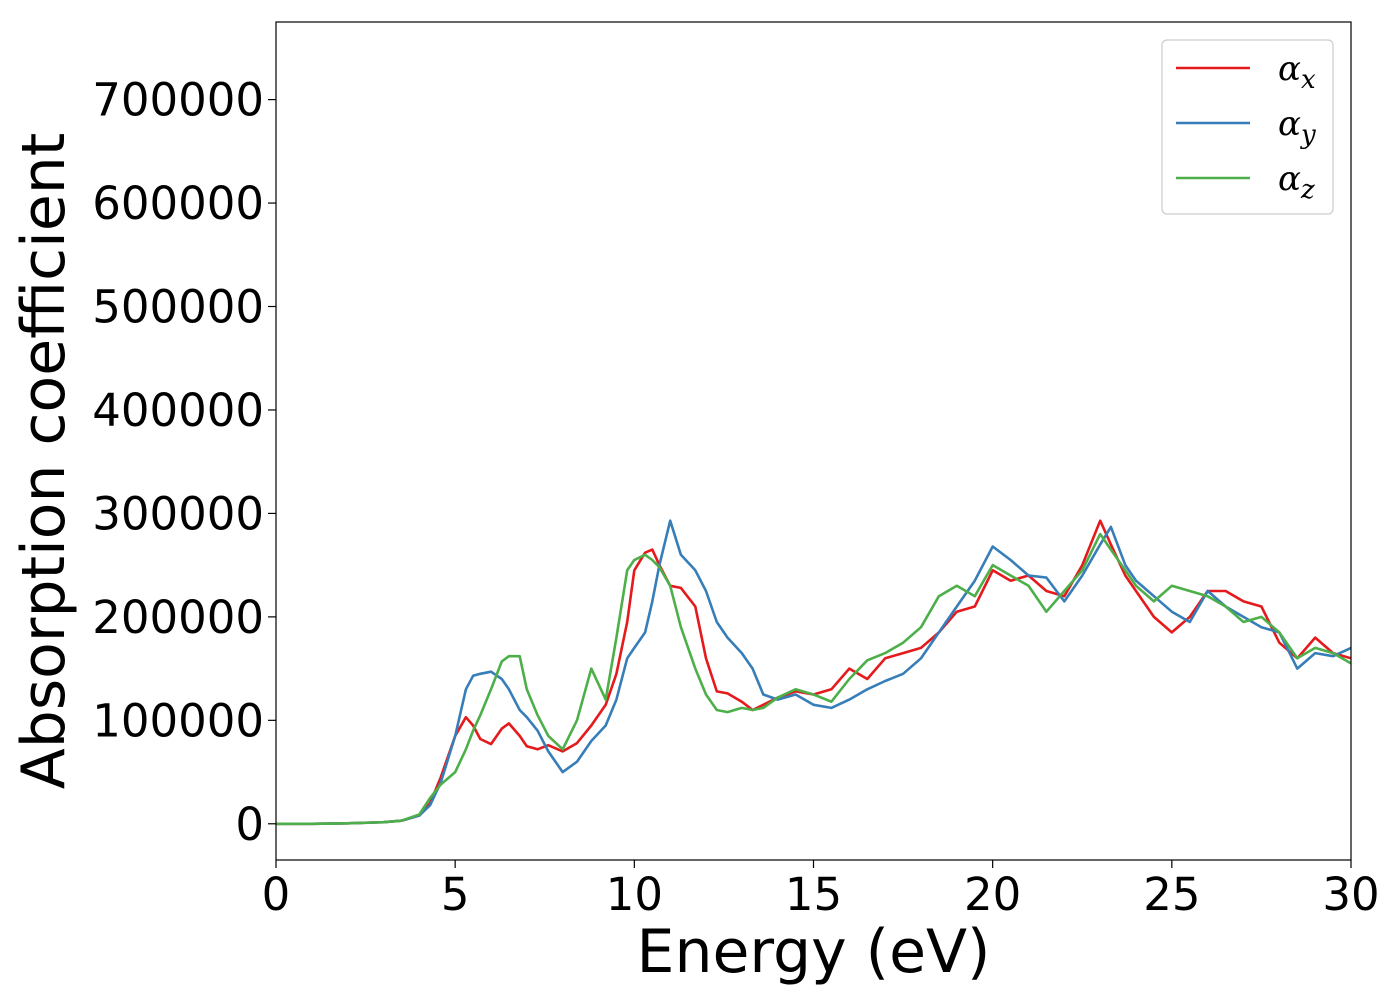 This screenshot has width=1400, height=1000. Describe the element at coordinates (1171, 894) in the screenshot. I see `x-tick-label: 25` at that location.